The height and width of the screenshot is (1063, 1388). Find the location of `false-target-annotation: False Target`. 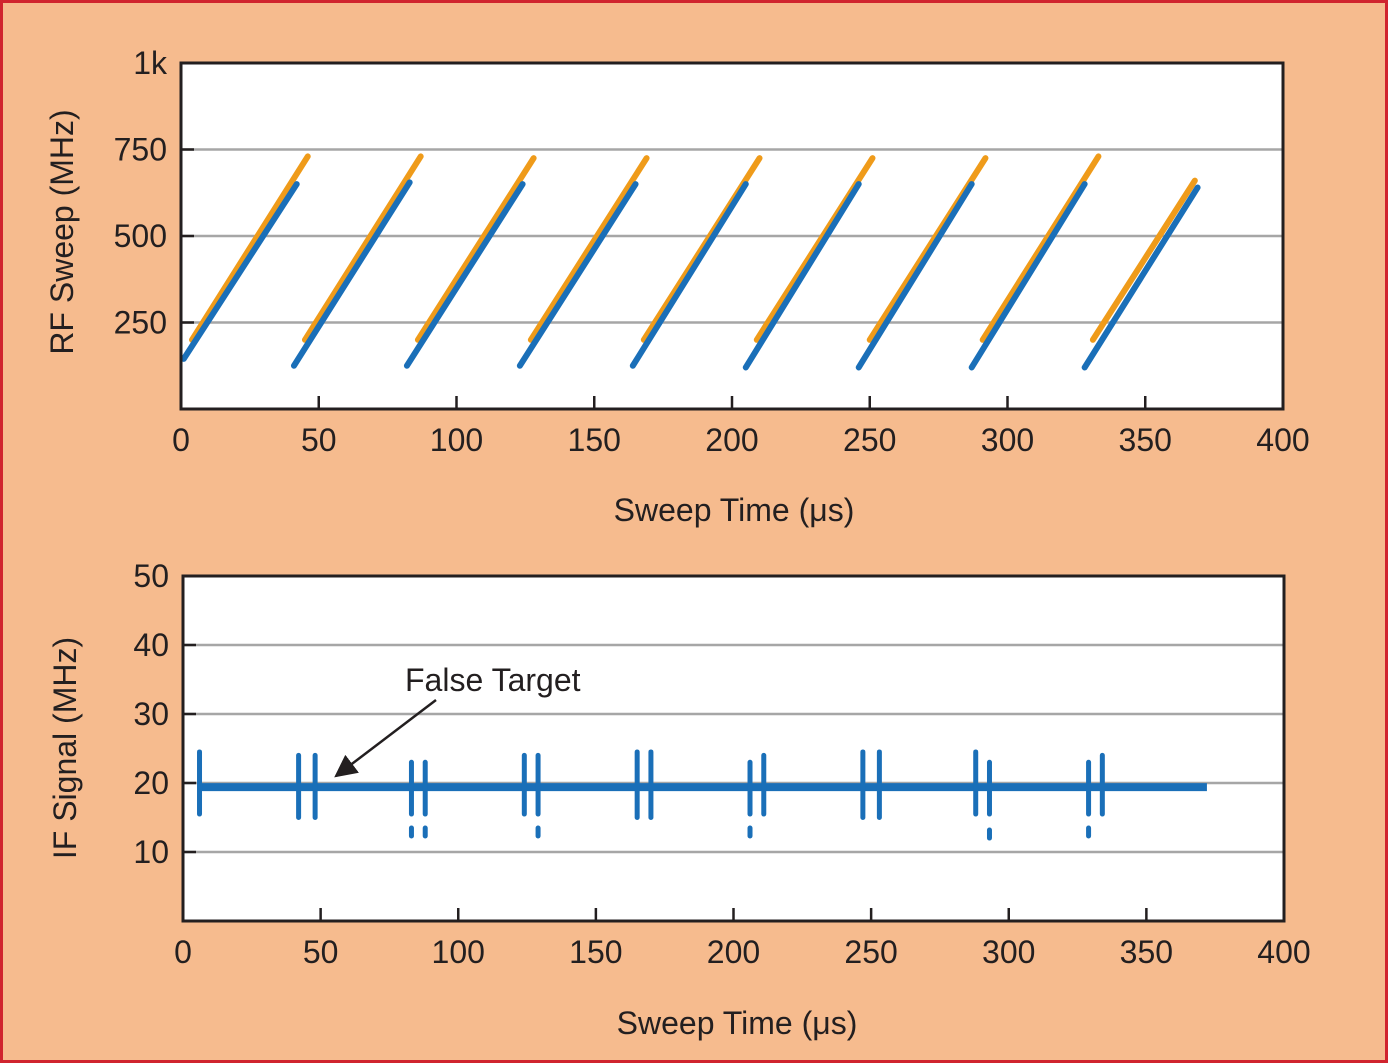

false-target-annotation: False Target is located at coordinates (493, 680).